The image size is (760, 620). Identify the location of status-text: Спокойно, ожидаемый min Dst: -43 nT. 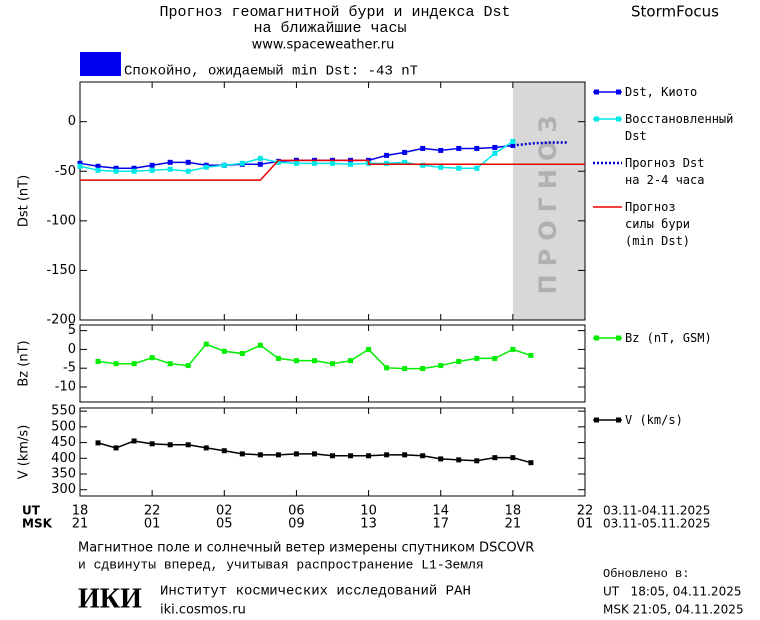
(271, 71).